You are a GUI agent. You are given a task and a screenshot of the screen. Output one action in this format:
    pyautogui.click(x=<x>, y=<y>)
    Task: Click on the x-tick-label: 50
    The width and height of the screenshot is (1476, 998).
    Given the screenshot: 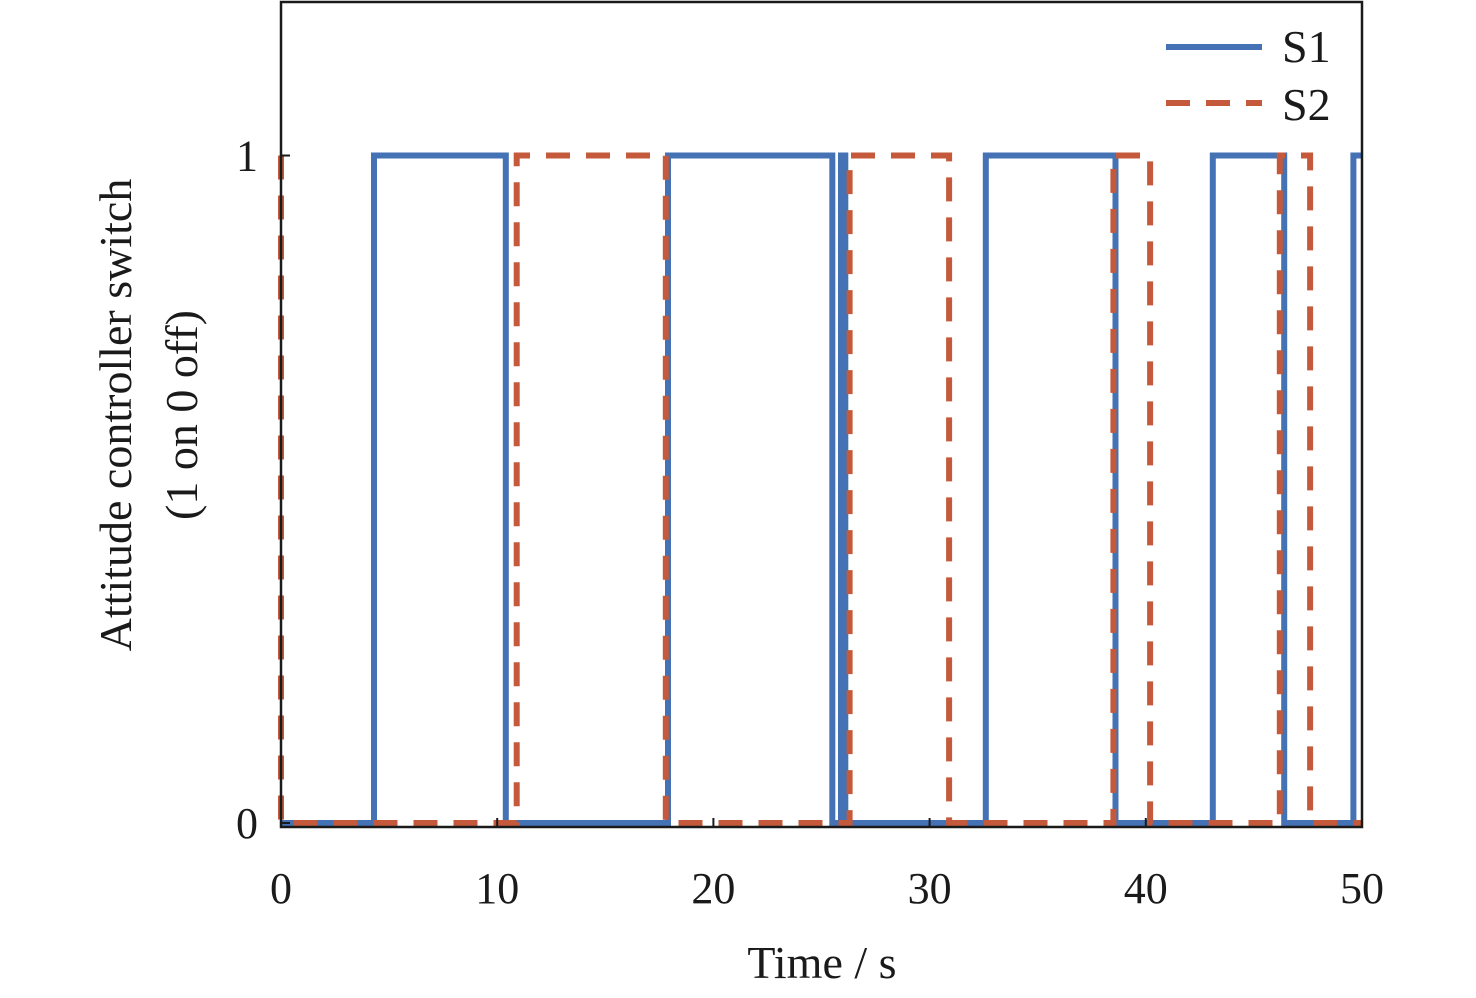 What is the action you would take?
    pyautogui.click(x=1362, y=888)
    